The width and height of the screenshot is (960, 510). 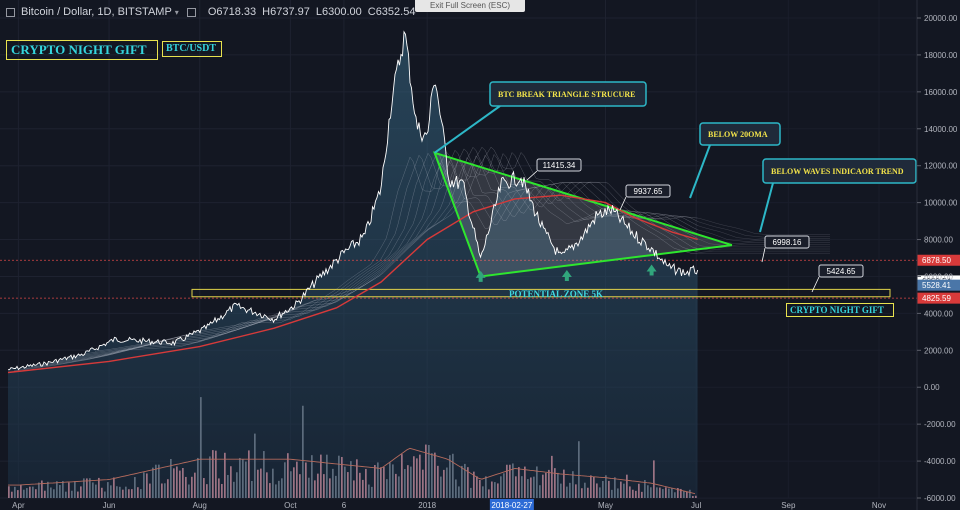 I want to click on symbol-title: Bitcoin / Dollar, 1D, BITSTAMP, so click(x=96, y=12).